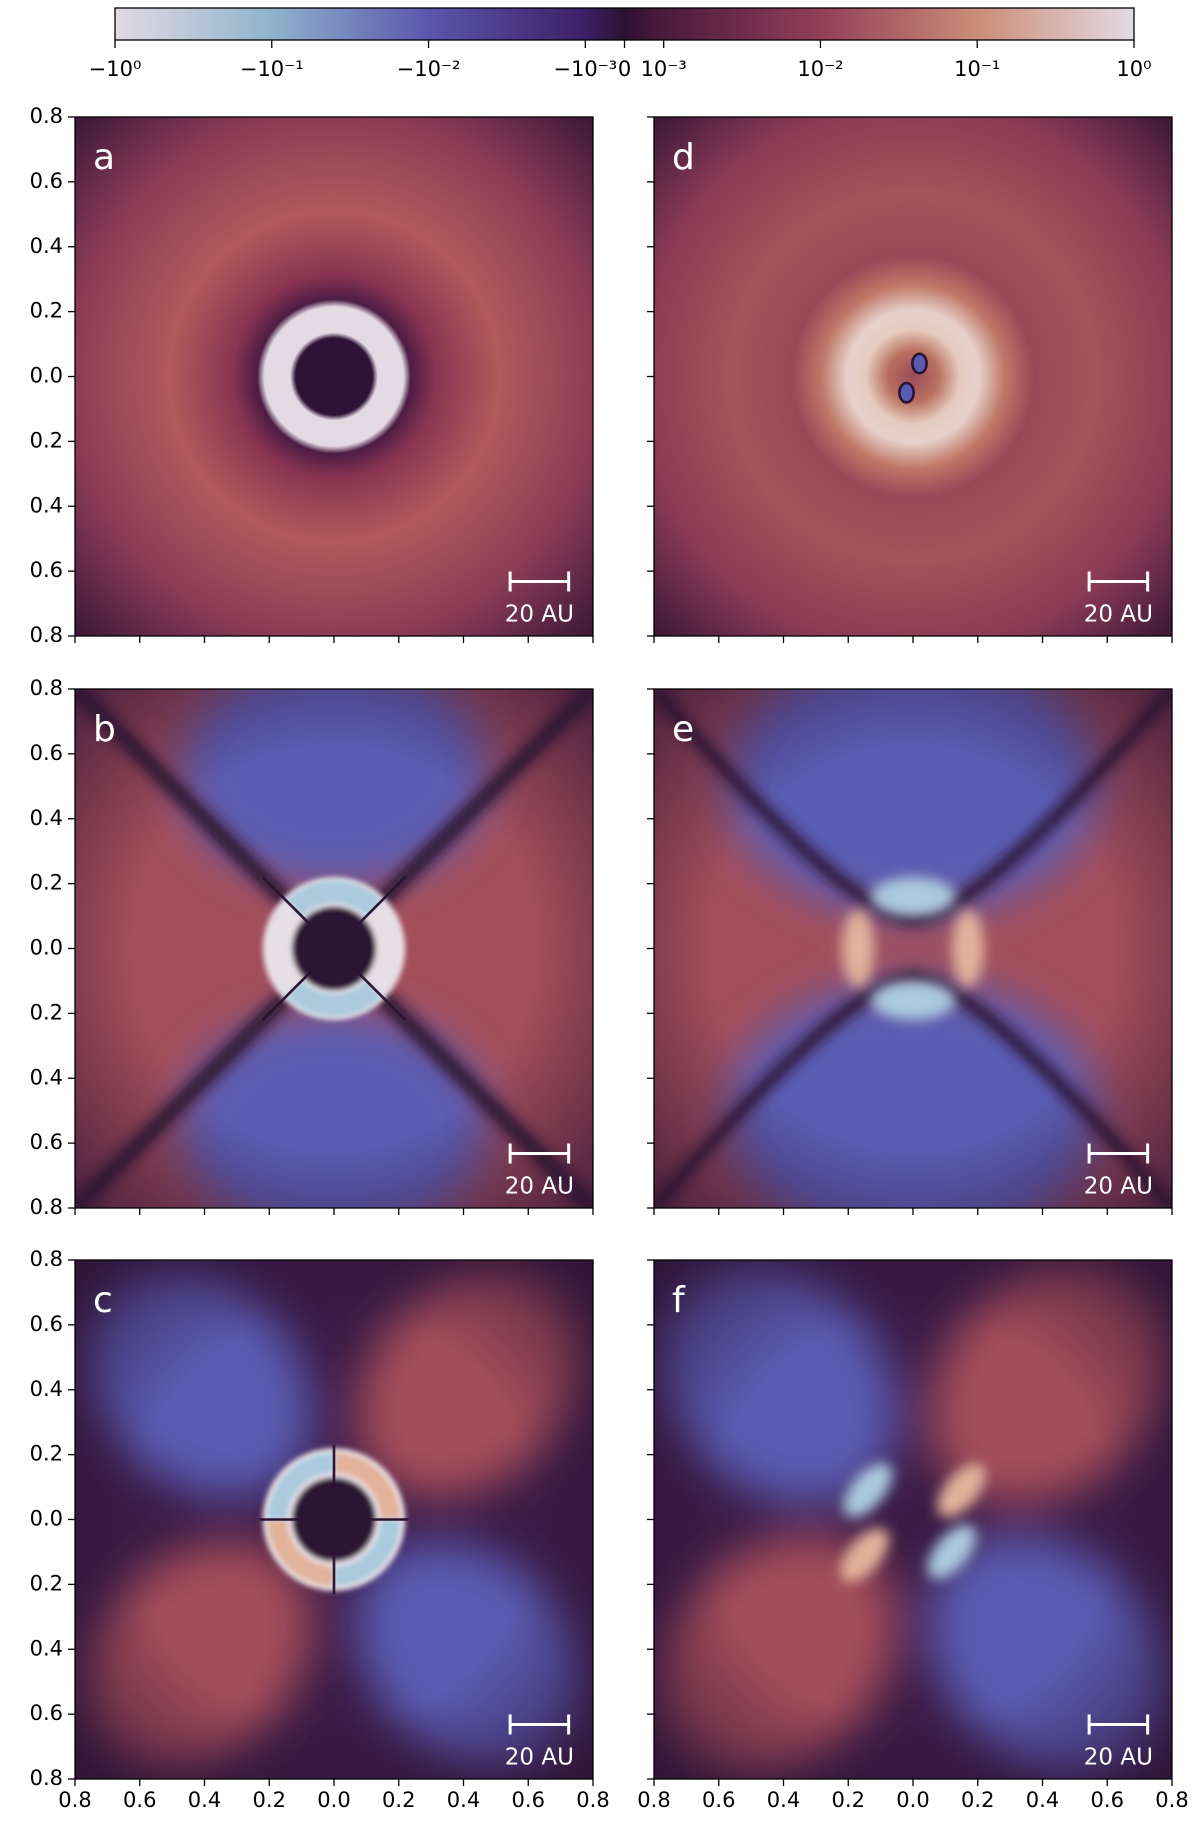 Image resolution: width=1200 pixels, height=1827 pixels. Describe the element at coordinates (585, 69) in the screenshot. I see `colorbar-tick-label: −10⁻³` at that location.